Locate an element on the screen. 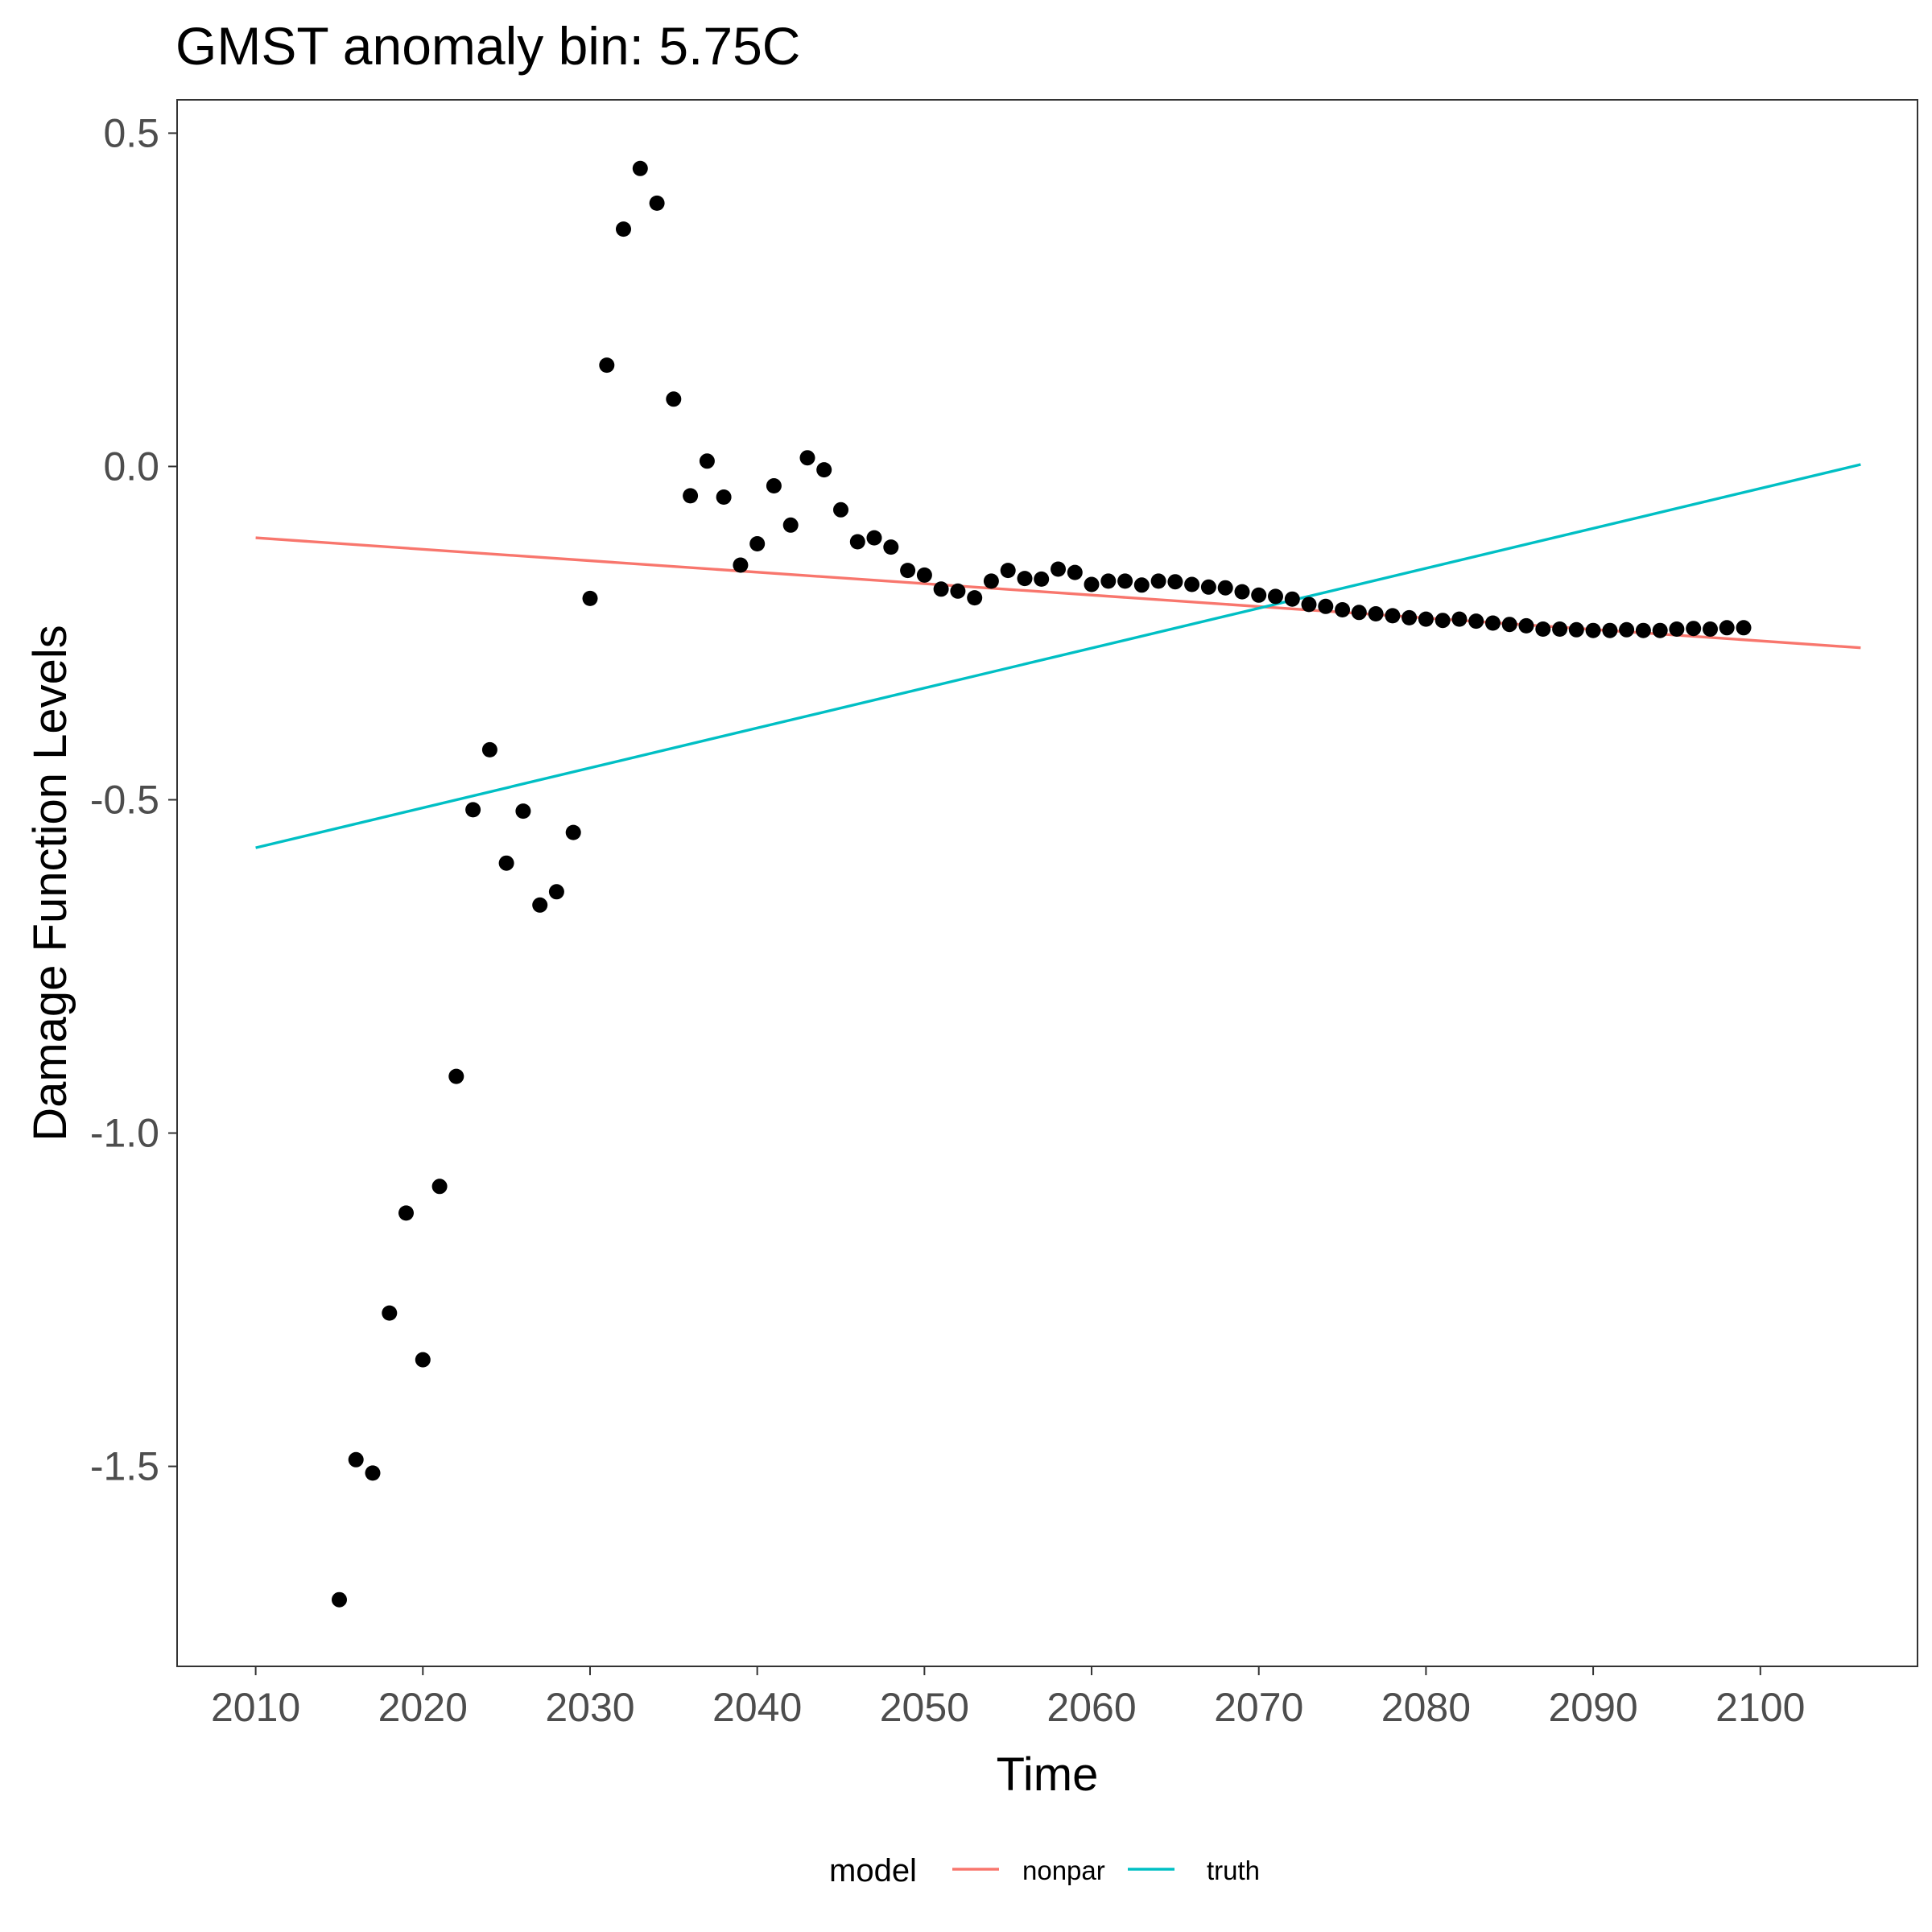 This screenshot has width=1932, height=1932. x-tick-label: 2070 is located at coordinates (1258, 1707).